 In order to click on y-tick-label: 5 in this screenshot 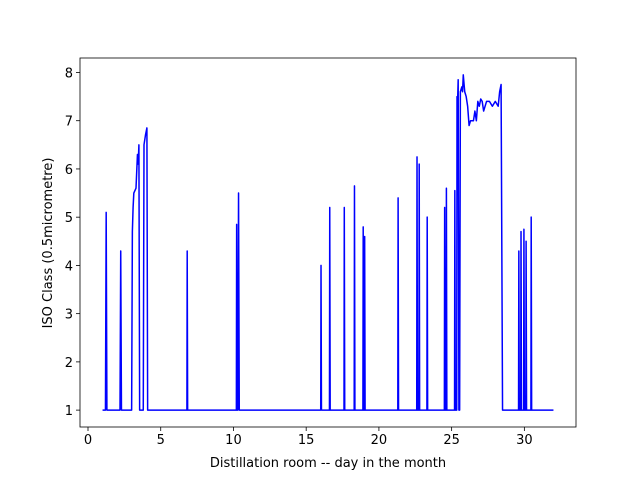, I will do `click(69, 218)`.